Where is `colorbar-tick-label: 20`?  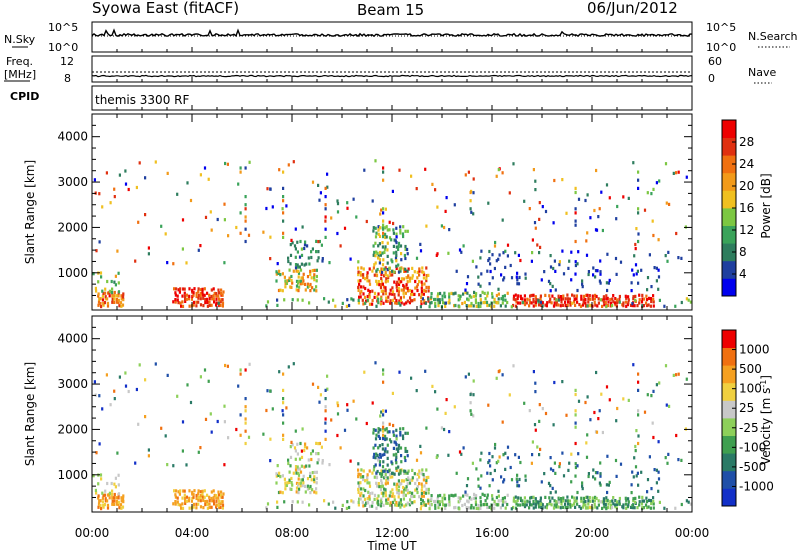
colorbar-tick-label: 20 is located at coordinates (746, 186).